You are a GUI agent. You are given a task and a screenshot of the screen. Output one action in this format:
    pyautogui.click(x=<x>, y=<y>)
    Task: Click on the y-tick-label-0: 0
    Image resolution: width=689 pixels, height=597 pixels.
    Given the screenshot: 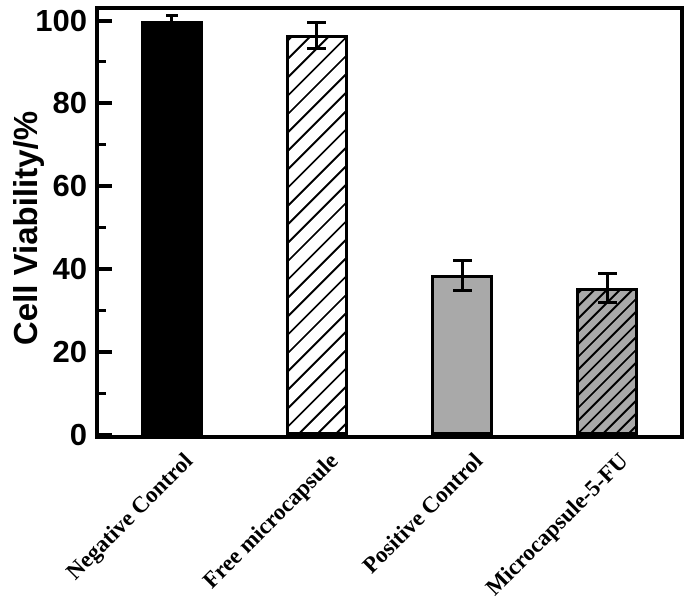 What is the action you would take?
    pyautogui.click(x=78, y=434)
    